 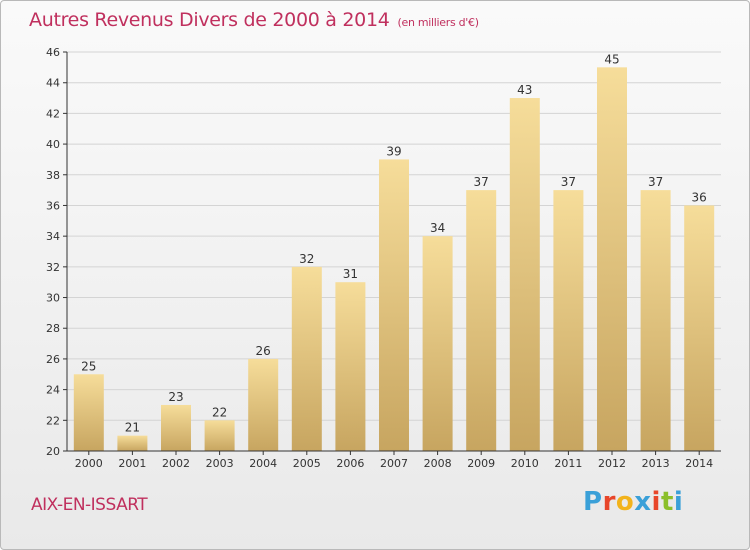 What do you see at coordinates (53, 328) in the screenshot?
I see `y-tick-label: 28` at bounding box center [53, 328].